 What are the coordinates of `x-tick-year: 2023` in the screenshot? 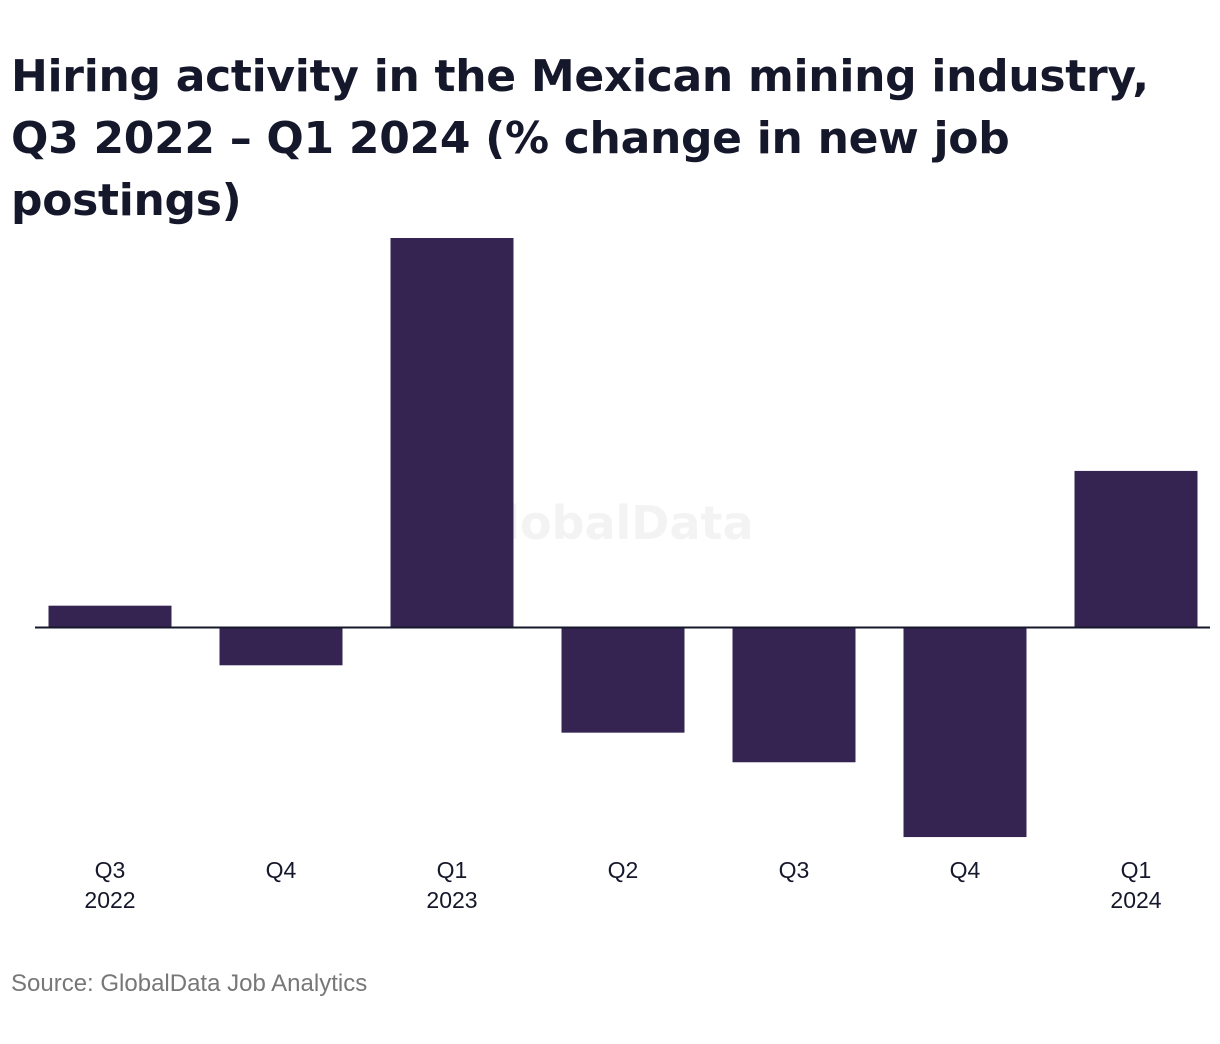 It's located at (451, 900).